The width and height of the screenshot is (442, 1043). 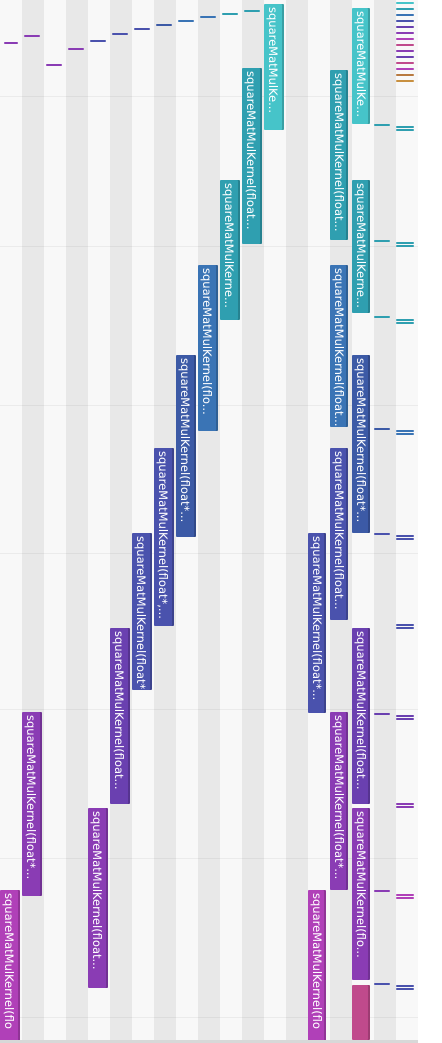 What do you see at coordinates (209, 1041) in the screenshot?
I see `horizontal-scrollbar` at bounding box center [209, 1041].